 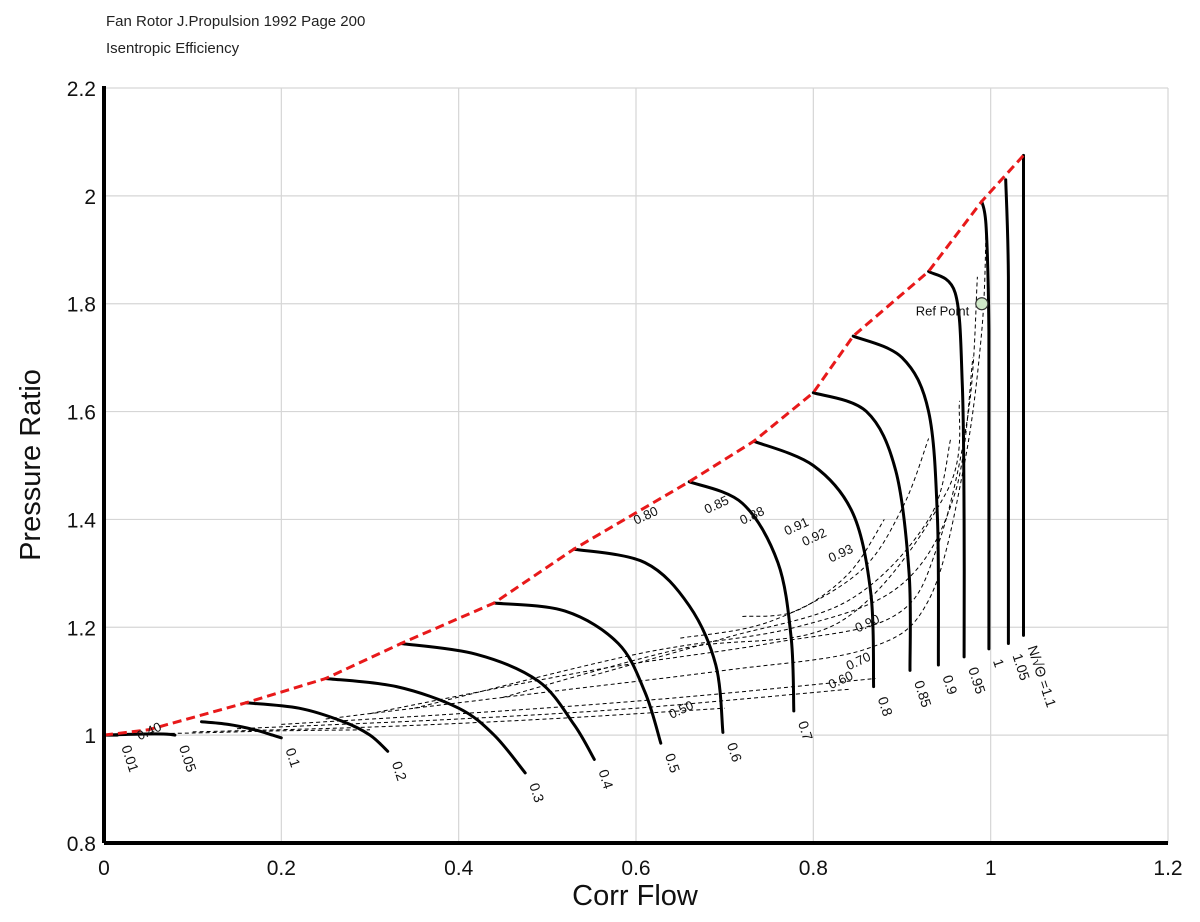 What do you see at coordinates (943, 311) in the screenshot?
I see `ref-point-label: Ref Point` at bounding box center [943, 311].